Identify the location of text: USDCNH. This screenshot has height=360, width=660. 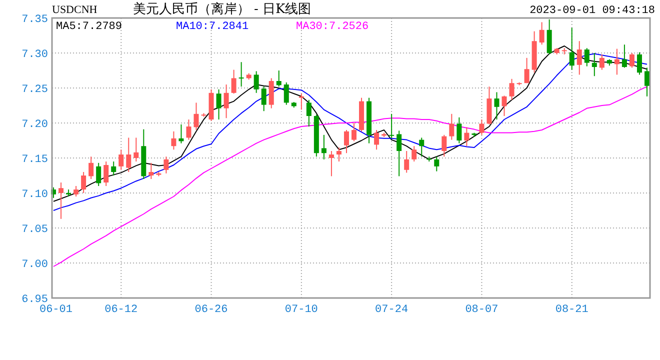
(75, 10).